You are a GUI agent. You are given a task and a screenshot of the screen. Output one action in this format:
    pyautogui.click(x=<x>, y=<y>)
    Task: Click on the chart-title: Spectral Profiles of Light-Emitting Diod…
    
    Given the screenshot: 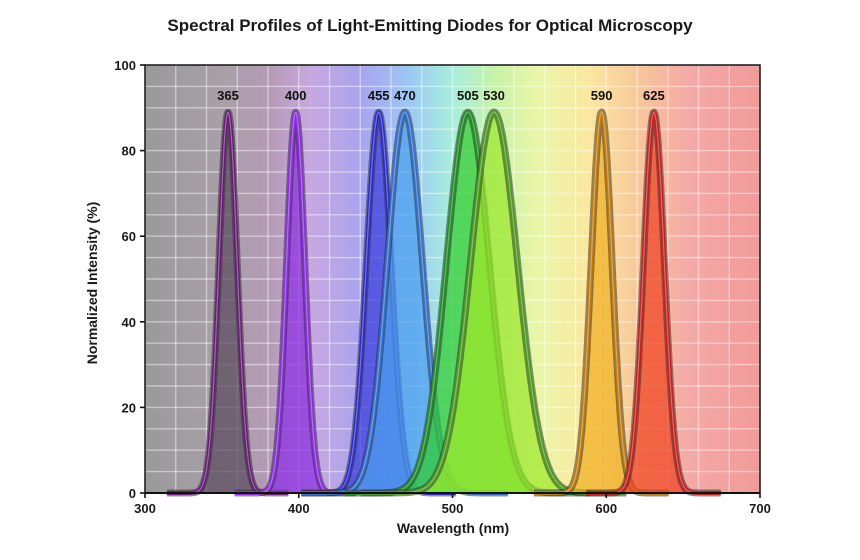 What is the action you would take?
    pyautogui.click(x=430, y=25)
    